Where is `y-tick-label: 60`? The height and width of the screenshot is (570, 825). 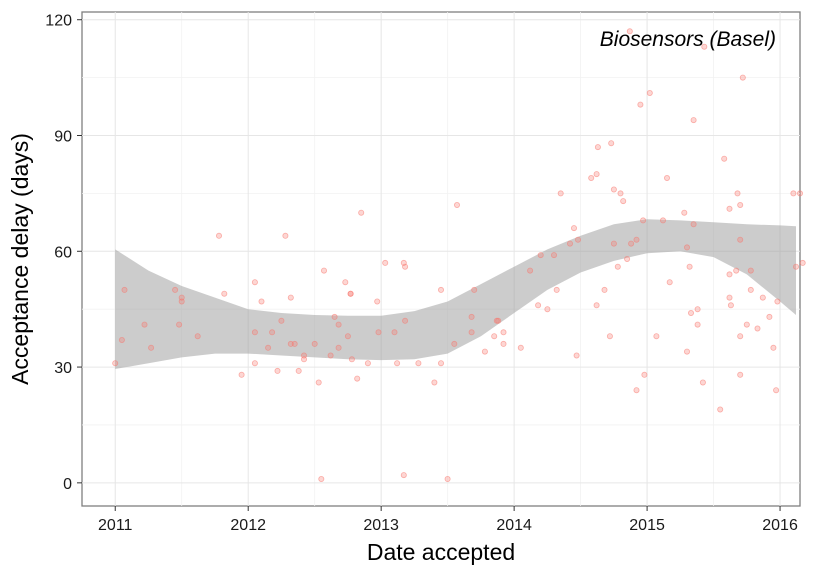 y-tick-label: 60 is located at coordinates (63, 252).